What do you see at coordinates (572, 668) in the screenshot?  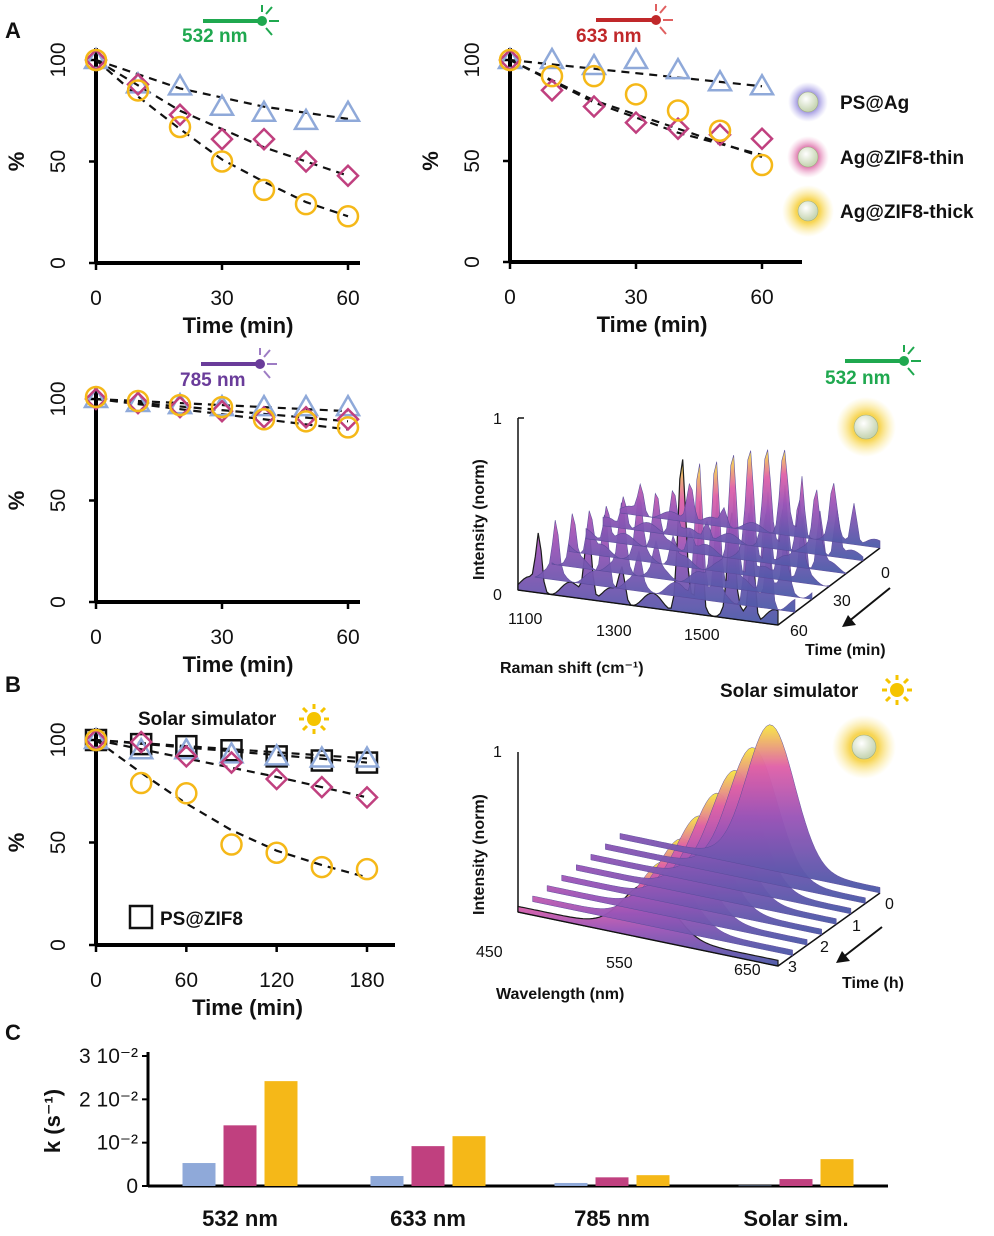 I see `raman-xlabel: Raman shift (cm⁻¹)` at bounding box center [572, 668].